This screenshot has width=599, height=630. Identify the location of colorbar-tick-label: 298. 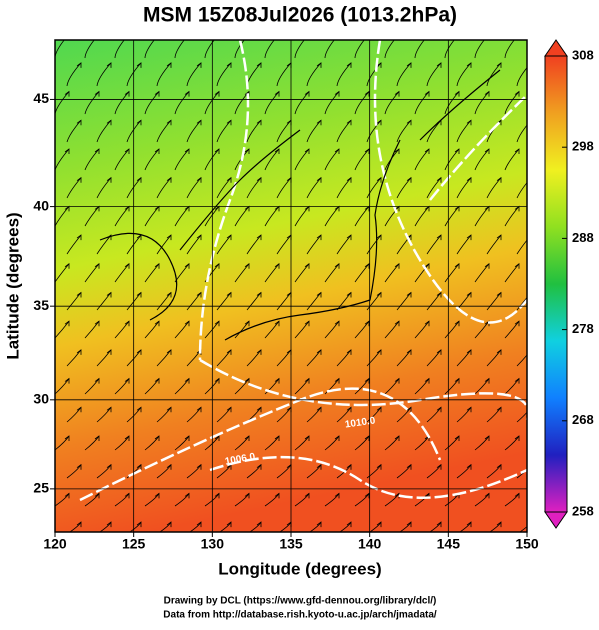
(583, 146).